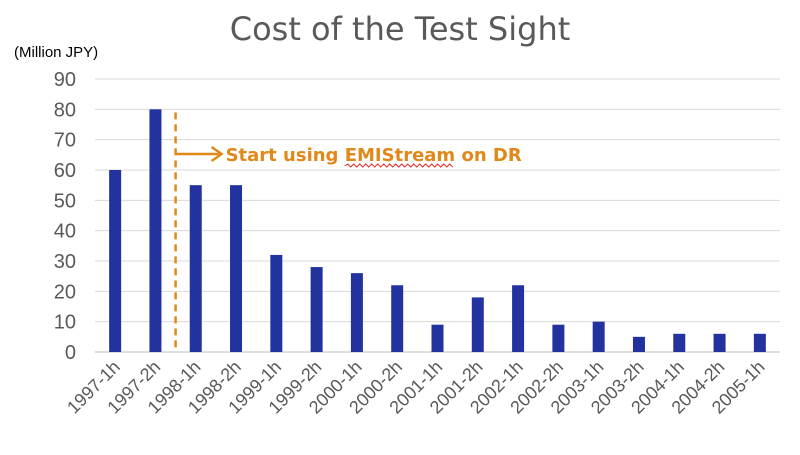  I want to click on annotation-text-product: EMIStream, so click(400, 155).